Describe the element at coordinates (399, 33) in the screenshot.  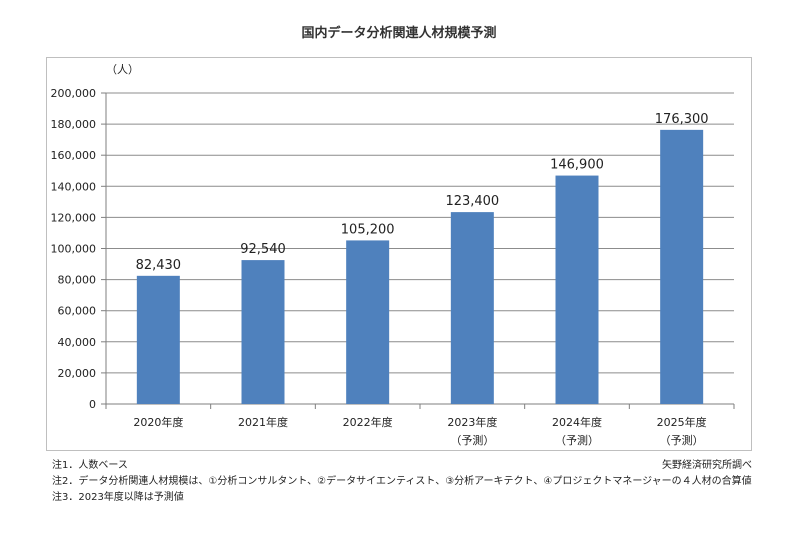
I see `chart-title: 国内データ分析関連人材規模予測` at that location.